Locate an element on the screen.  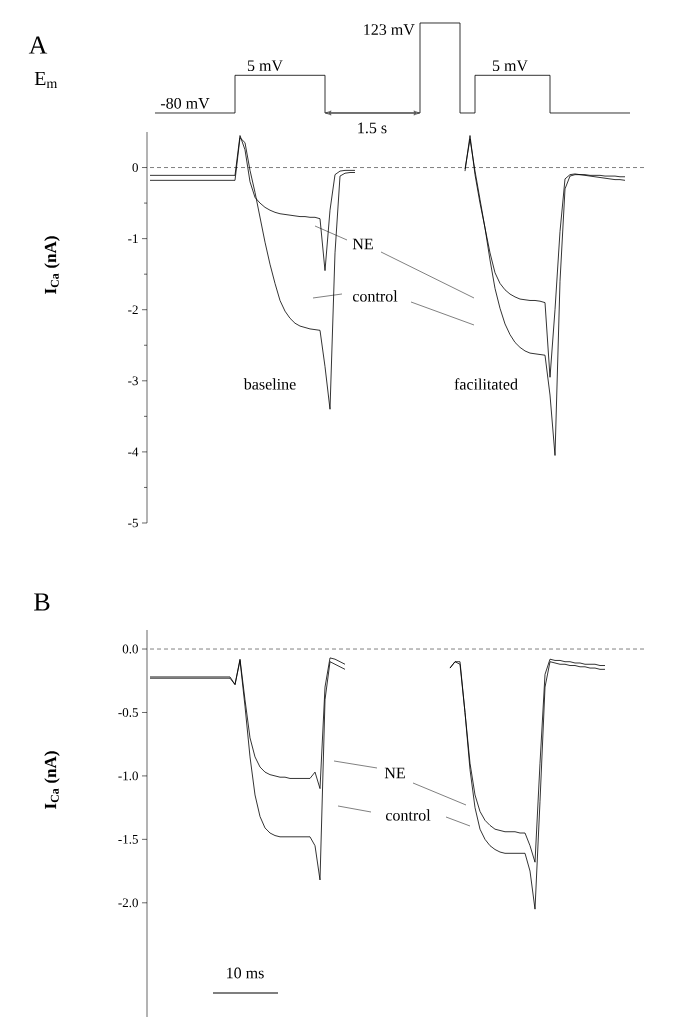
y-tick-label: -3 is located at coordinates (133, 381).